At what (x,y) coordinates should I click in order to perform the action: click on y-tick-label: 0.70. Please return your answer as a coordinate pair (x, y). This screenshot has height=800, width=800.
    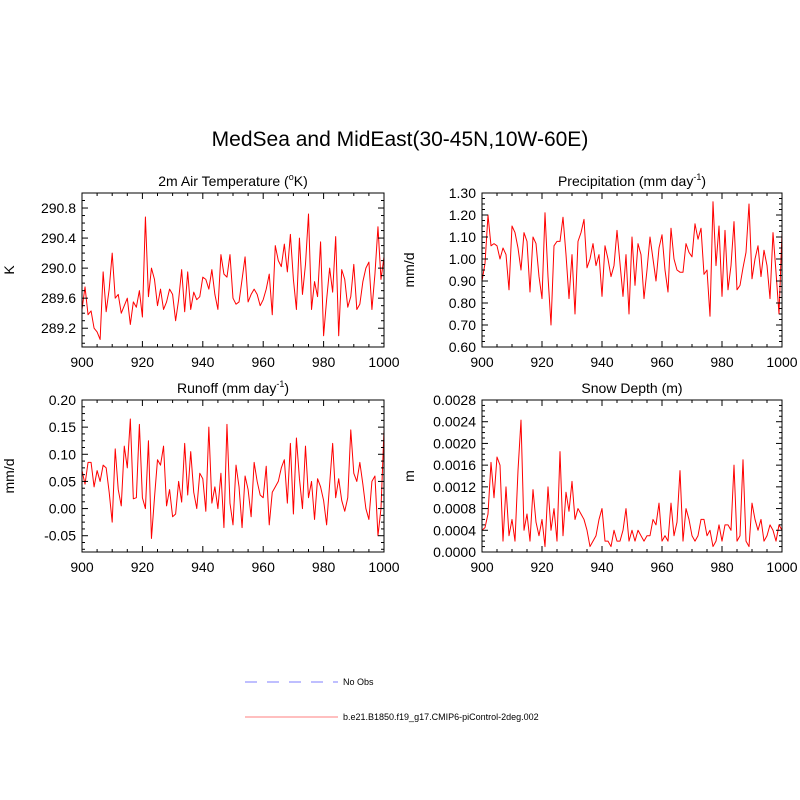
    Looking at the image, I should click on (462, 325).